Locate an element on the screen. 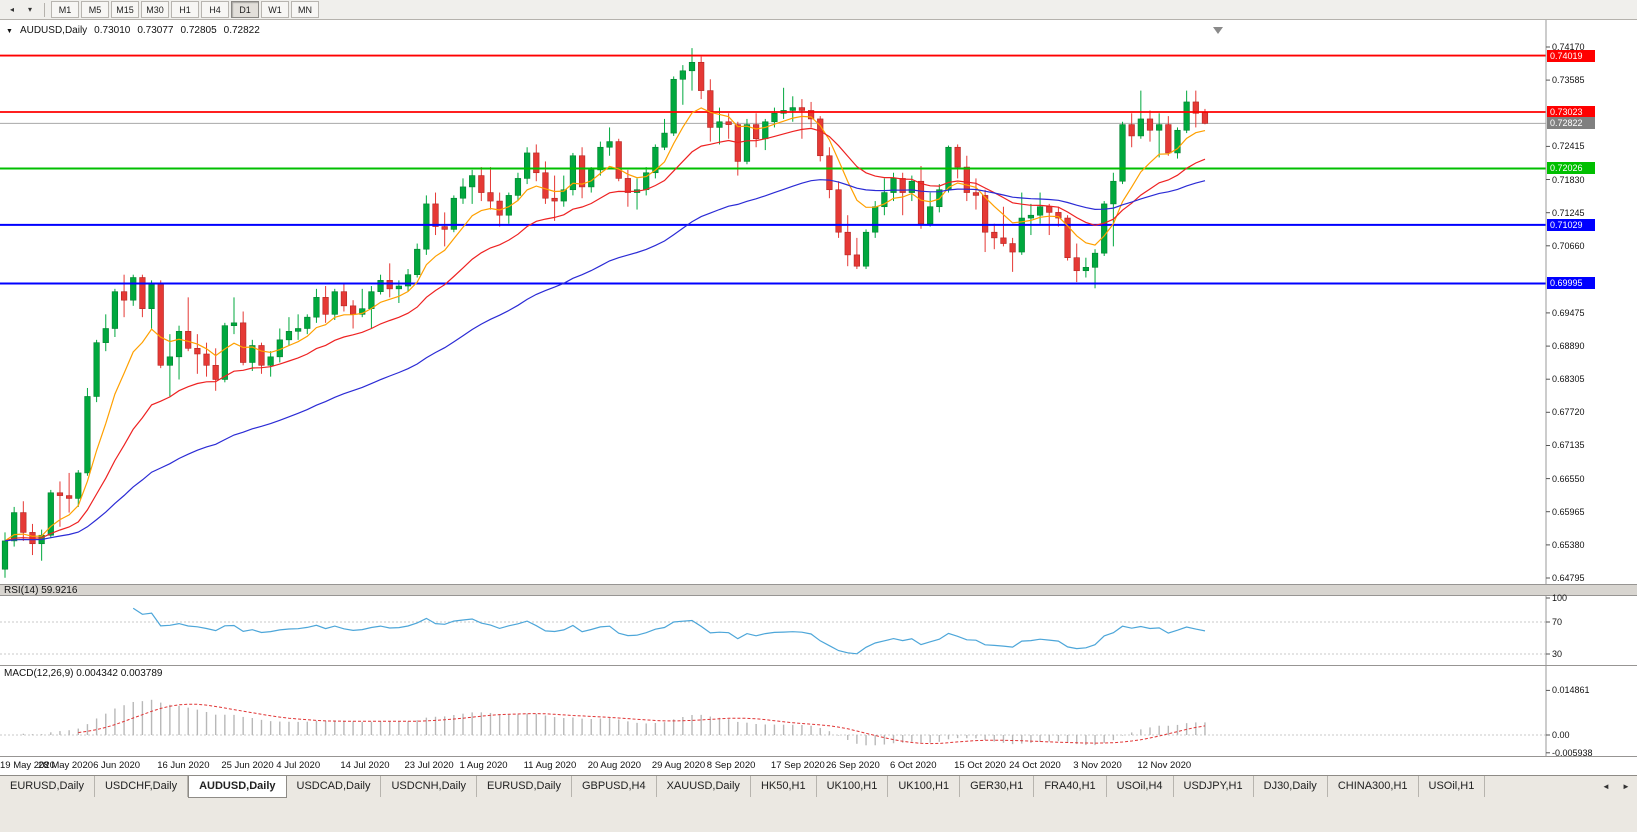 Image resolution: width=1637 pixels, height=832 pixels. chart-tab-GER30-H1: GER30,H1 is located at coordinates (997, 786).